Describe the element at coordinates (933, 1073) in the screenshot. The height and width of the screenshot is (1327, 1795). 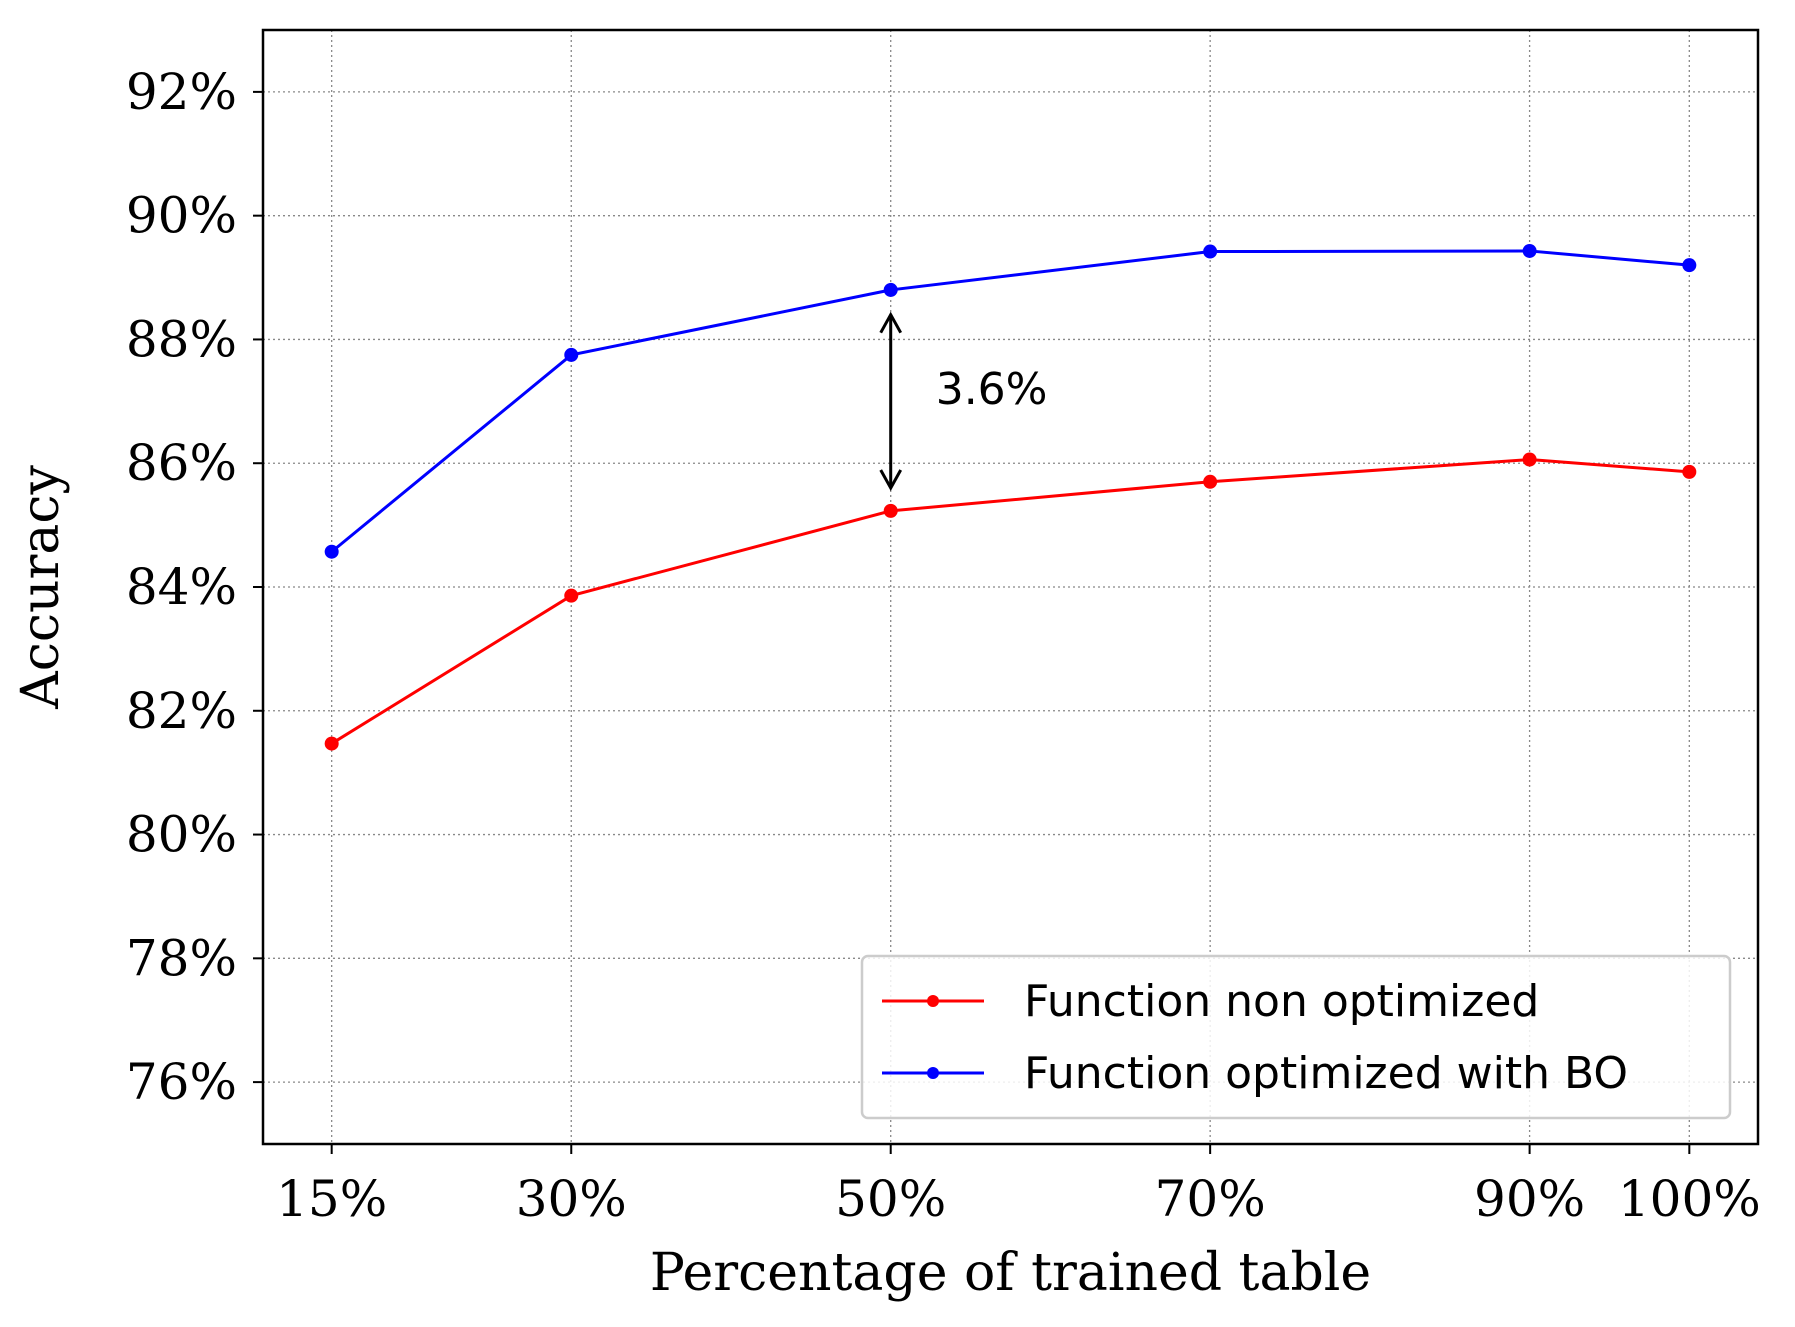
I see `legend-marker-optimized-bo` at that location.